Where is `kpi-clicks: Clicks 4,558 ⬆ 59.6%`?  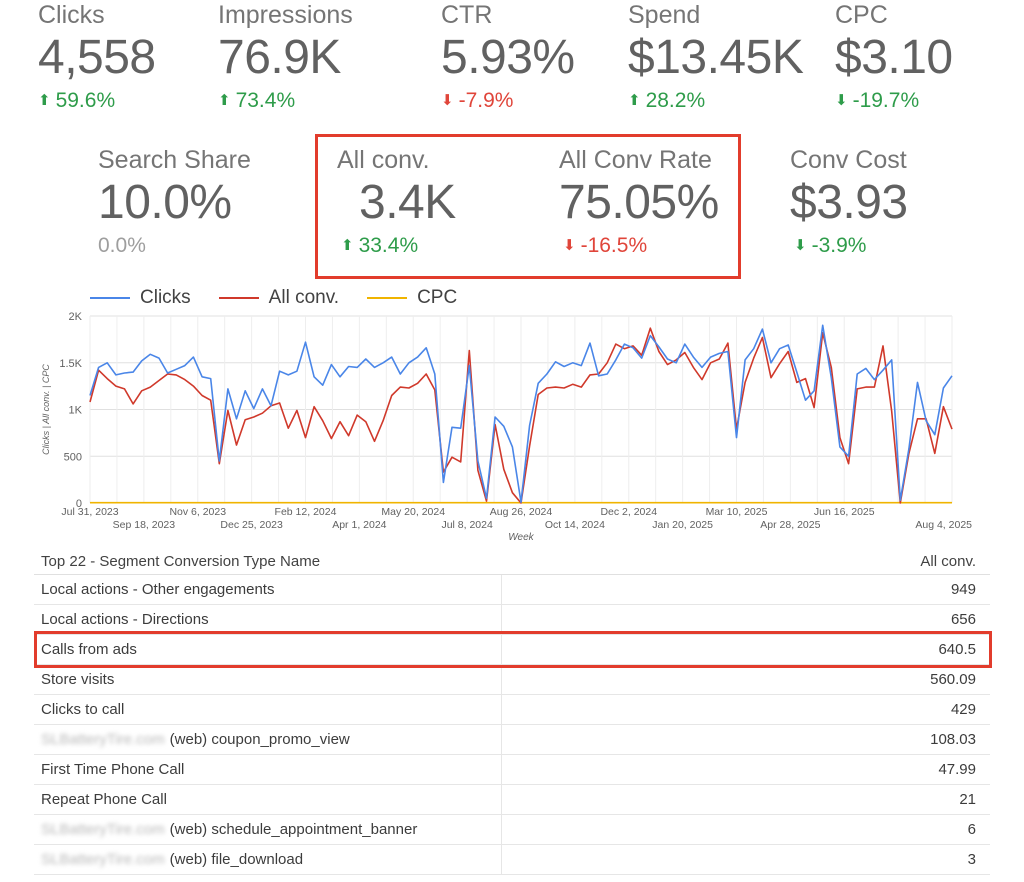 kpi-clicks: Clicks 4,558 ⬆ 59.6% is located at coordinates (97, 56).